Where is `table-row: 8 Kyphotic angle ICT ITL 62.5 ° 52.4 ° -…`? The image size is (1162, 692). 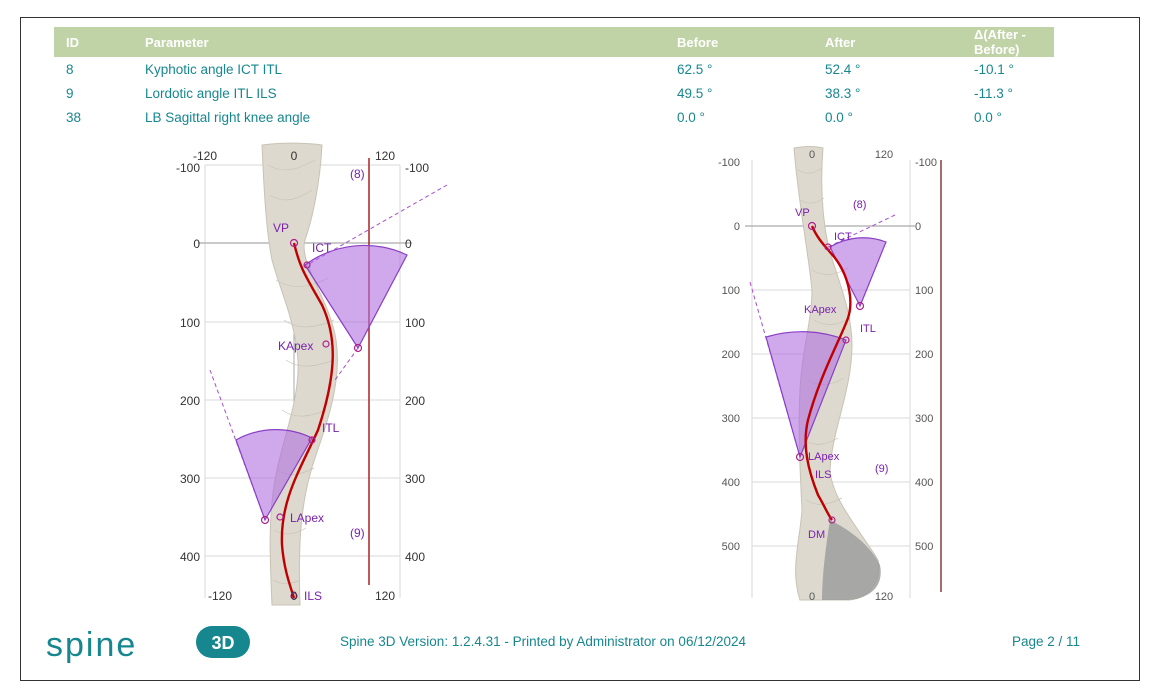
table-row: 8 Kyphotic angle ICT ITL 62.5 ° 52.4 ° -… is located at coordinates (554, 69).